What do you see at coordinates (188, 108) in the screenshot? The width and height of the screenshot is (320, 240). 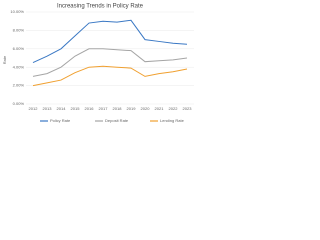 I see `x-tick-label: 2023` at bounding box center [188, 108].